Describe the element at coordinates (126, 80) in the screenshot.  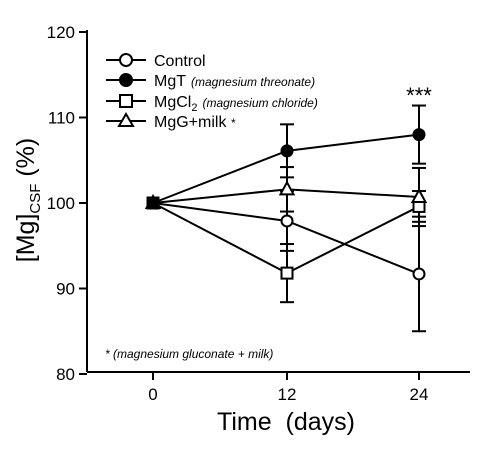
I see `legend-marker-mgt` at that location.